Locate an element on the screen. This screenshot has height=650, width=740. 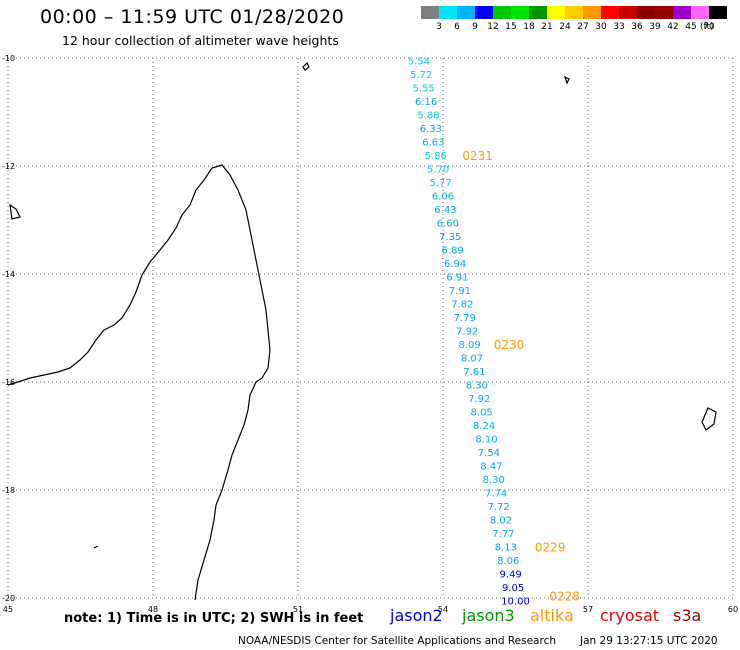
legend-label: 39 is located at coordinates (655, 27).